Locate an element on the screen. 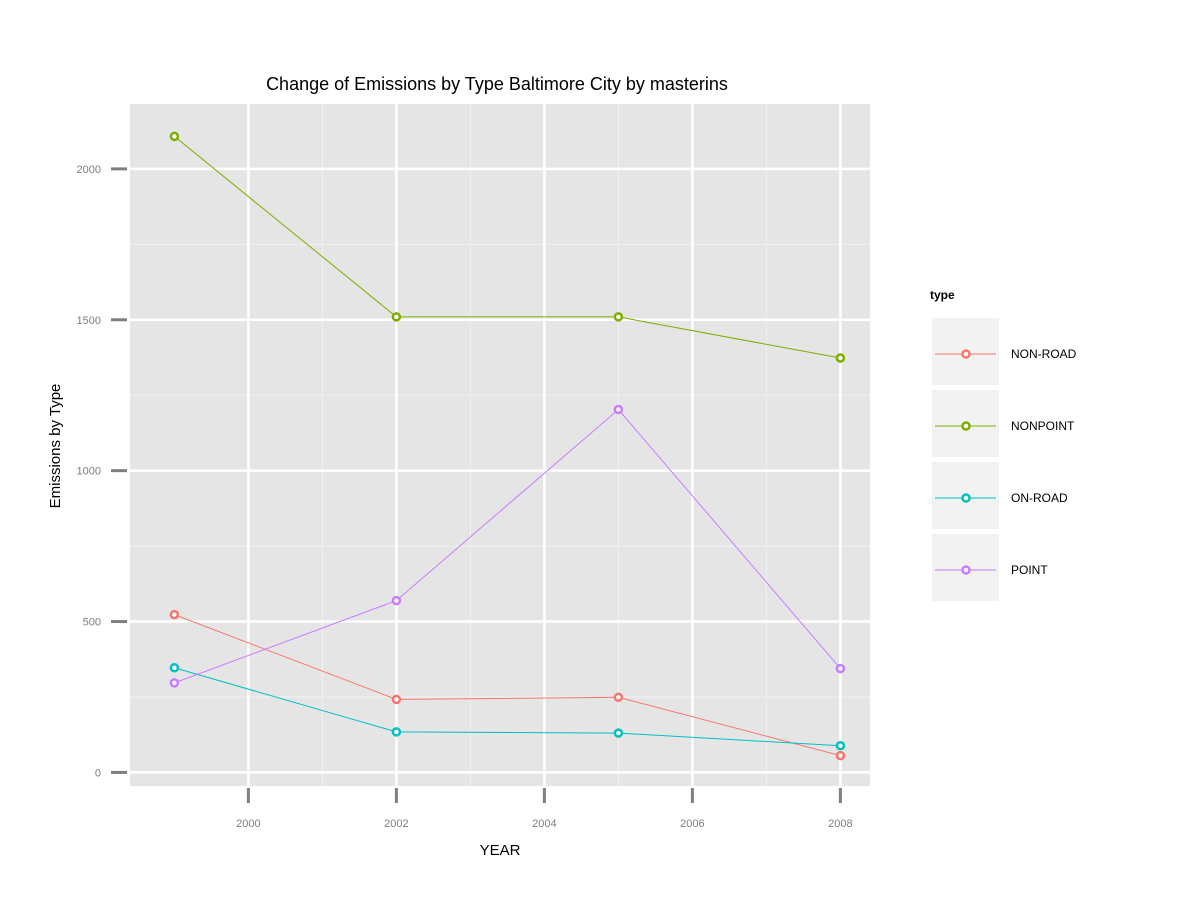  y-tick-label: 500 is located at coordinates (92, 623).